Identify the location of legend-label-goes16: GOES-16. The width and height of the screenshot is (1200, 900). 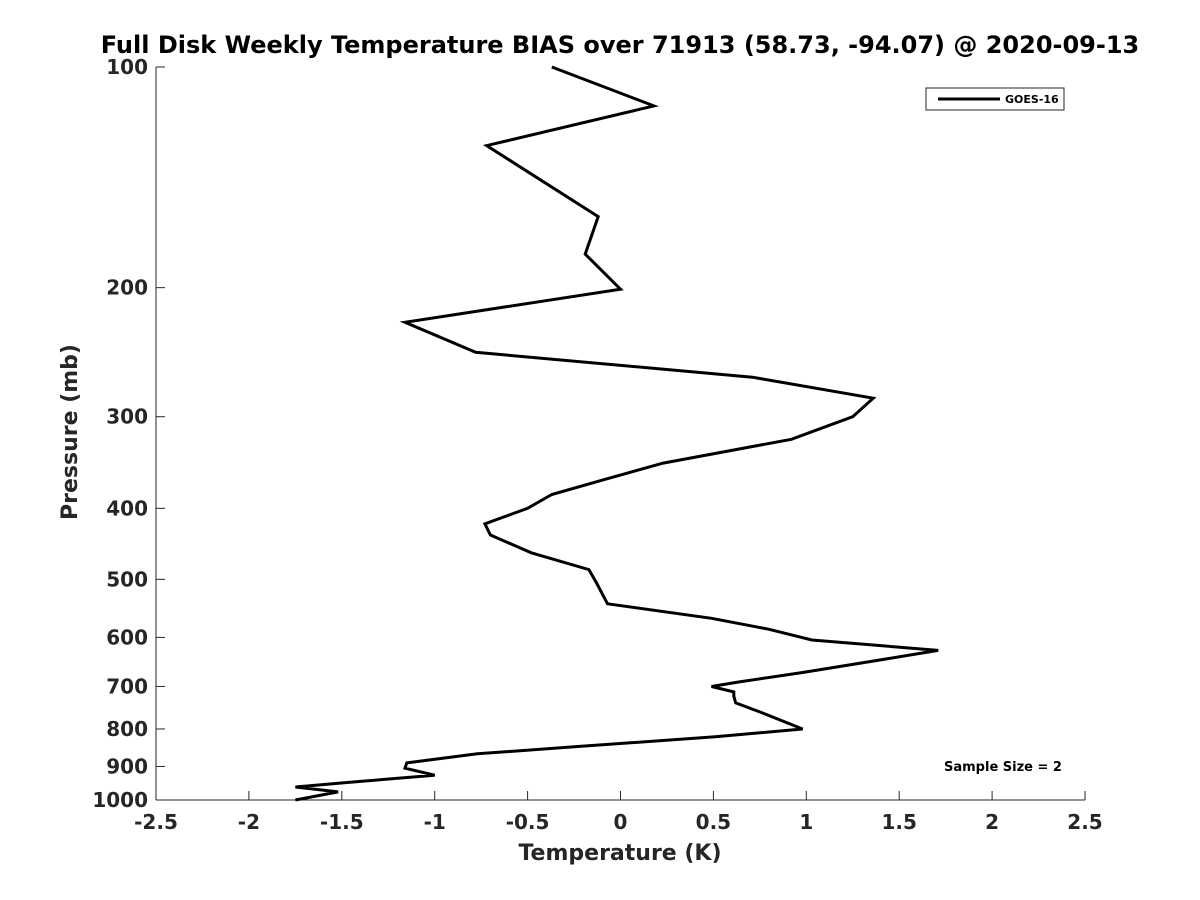
(1032, 99).